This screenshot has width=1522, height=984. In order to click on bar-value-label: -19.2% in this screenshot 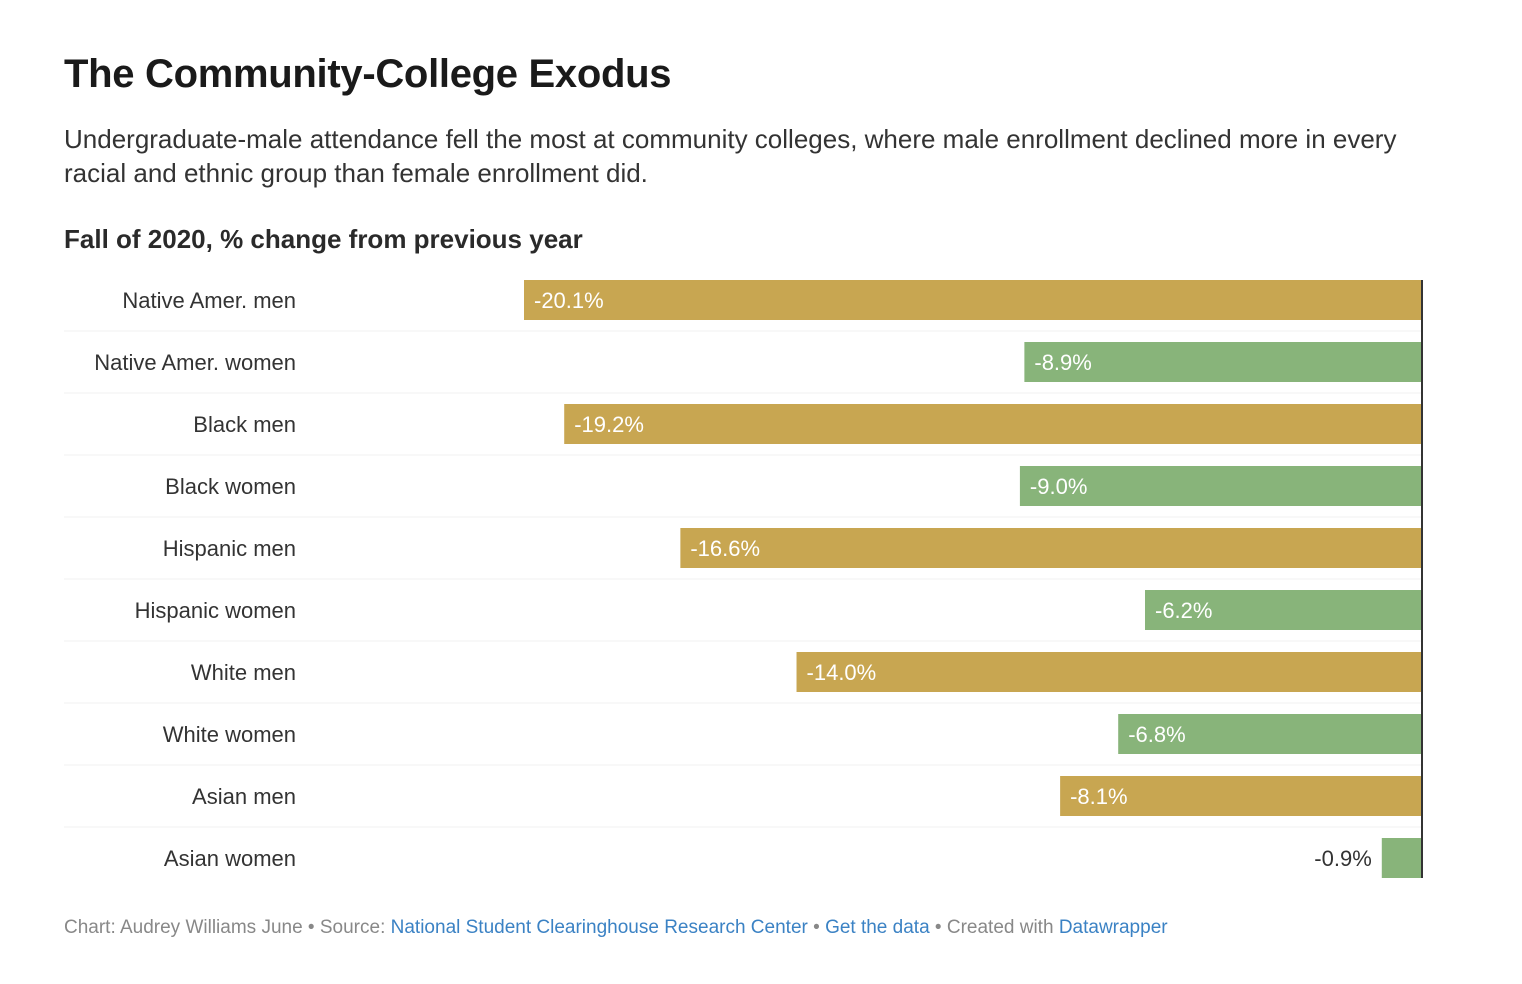, I will do `click(609, 424)`.